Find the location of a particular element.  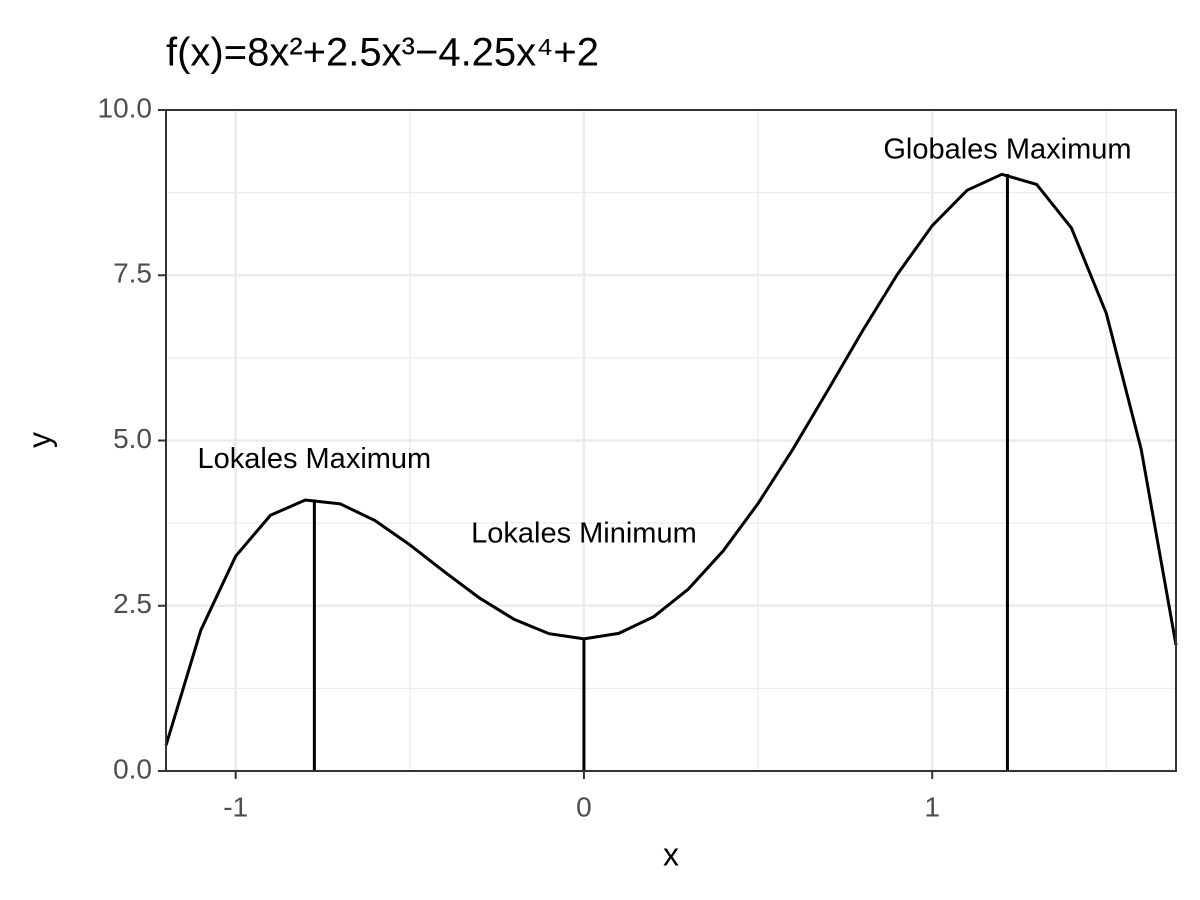

annotation: Lokales Minimum is located at coordinates (584, 534).